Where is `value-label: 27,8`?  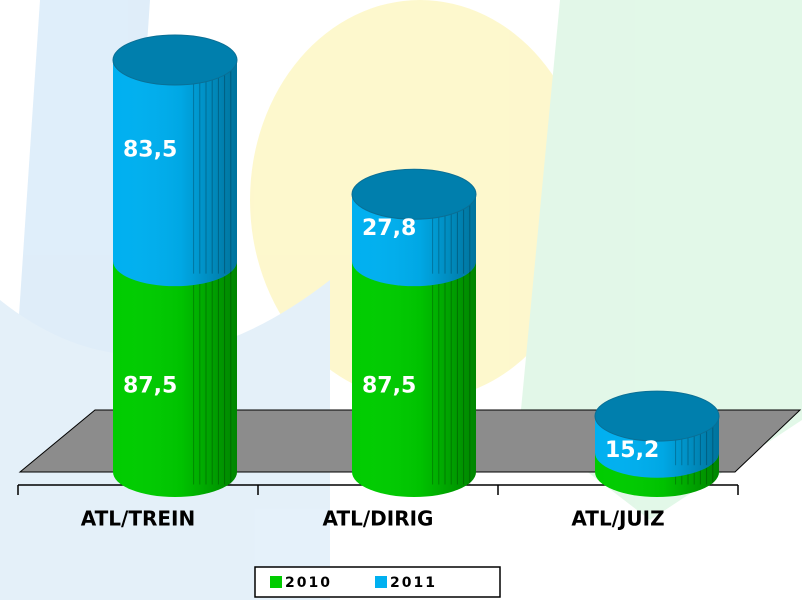 value-label: 27,8 is located at coordinates (389, 228).